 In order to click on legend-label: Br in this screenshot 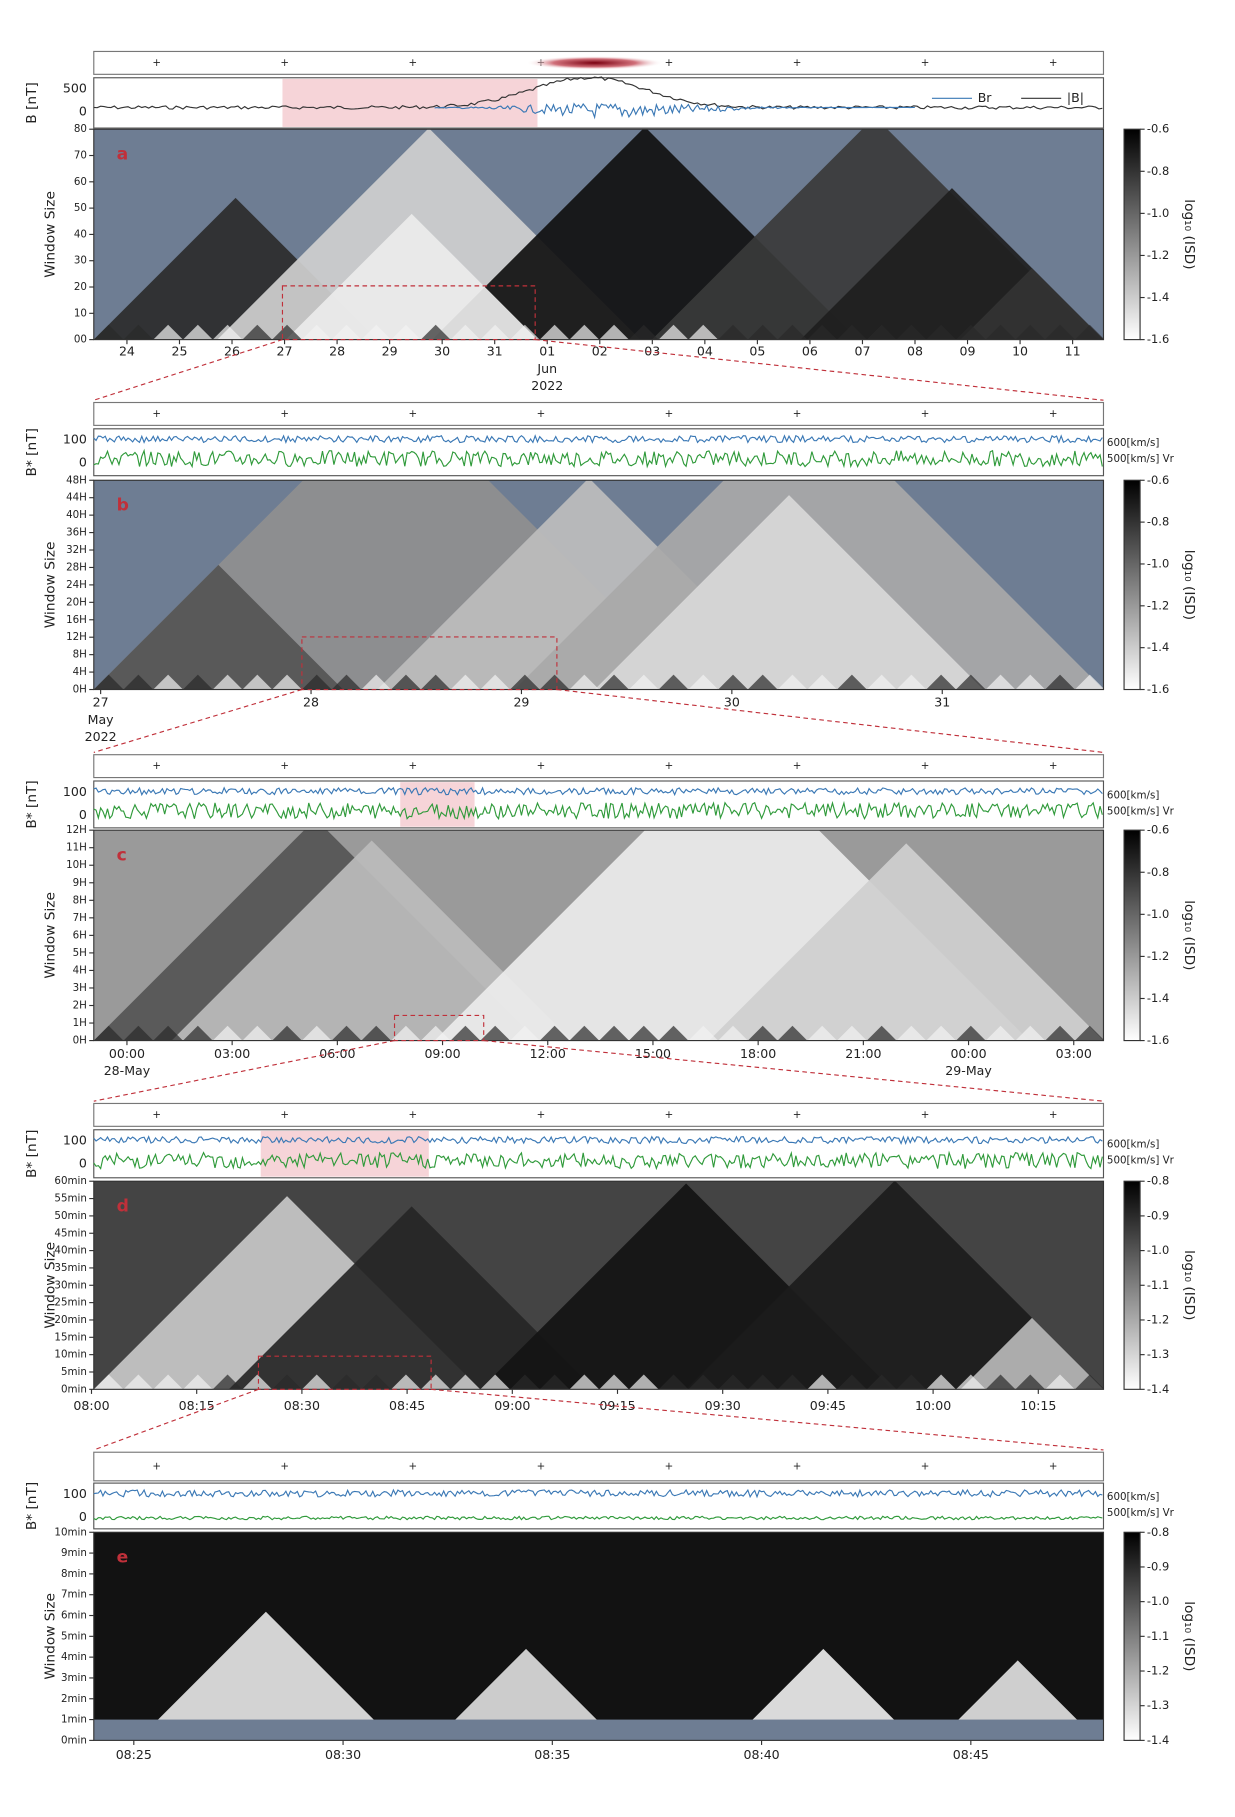, I will do `click(985, 97)`.